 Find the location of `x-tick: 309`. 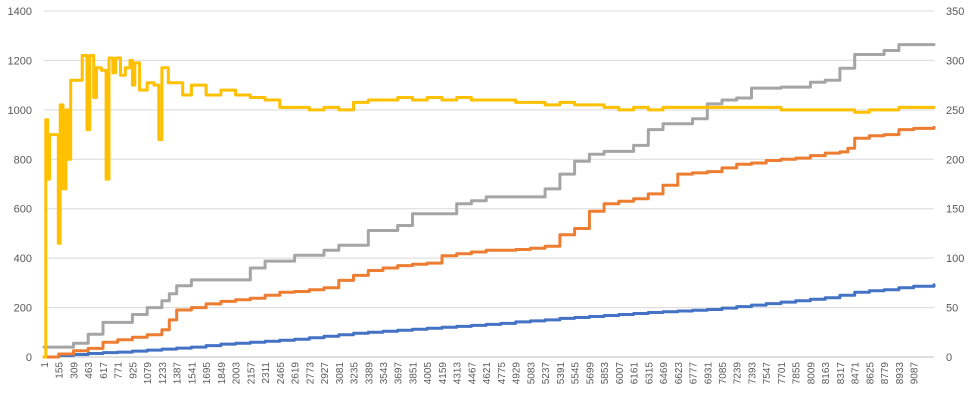

x-tick: 309 is located at coordinates (74, 370).